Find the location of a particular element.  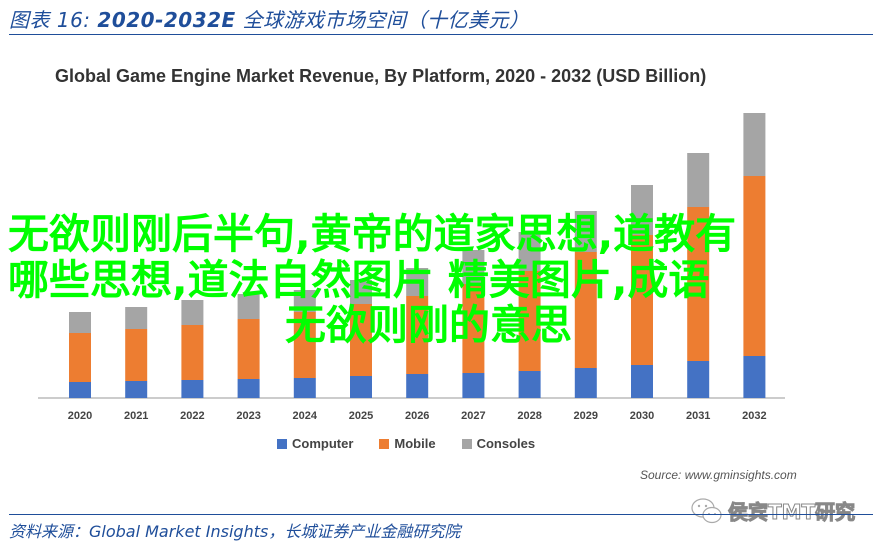

bar-computer-2025 is located at coordinates (361, 387).